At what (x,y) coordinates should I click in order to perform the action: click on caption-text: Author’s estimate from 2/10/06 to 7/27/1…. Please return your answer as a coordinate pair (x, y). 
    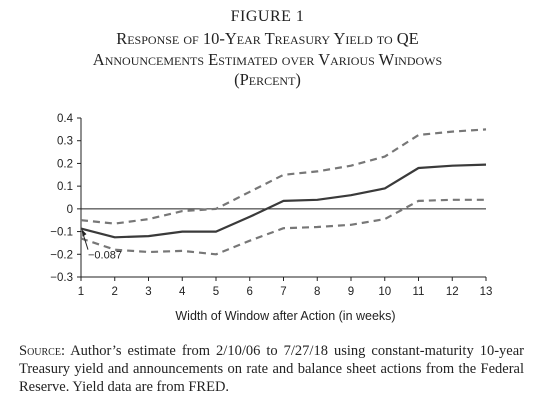
    Looking at the image, I should click on (271, 369).